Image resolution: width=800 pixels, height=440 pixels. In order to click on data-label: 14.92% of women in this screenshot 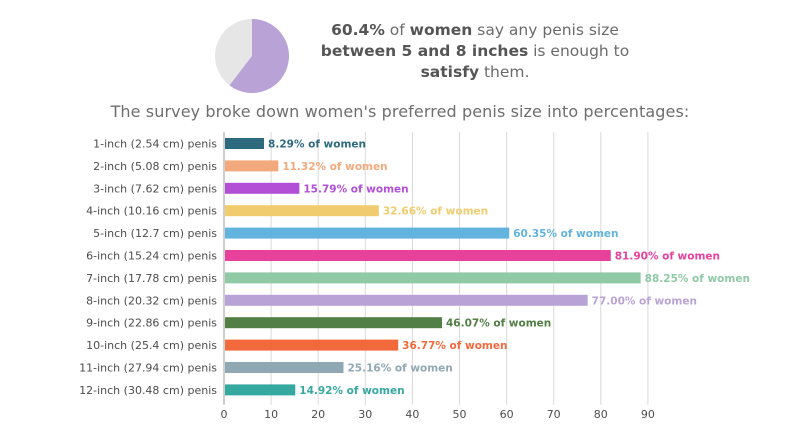, I will do `click(351, 391)`.